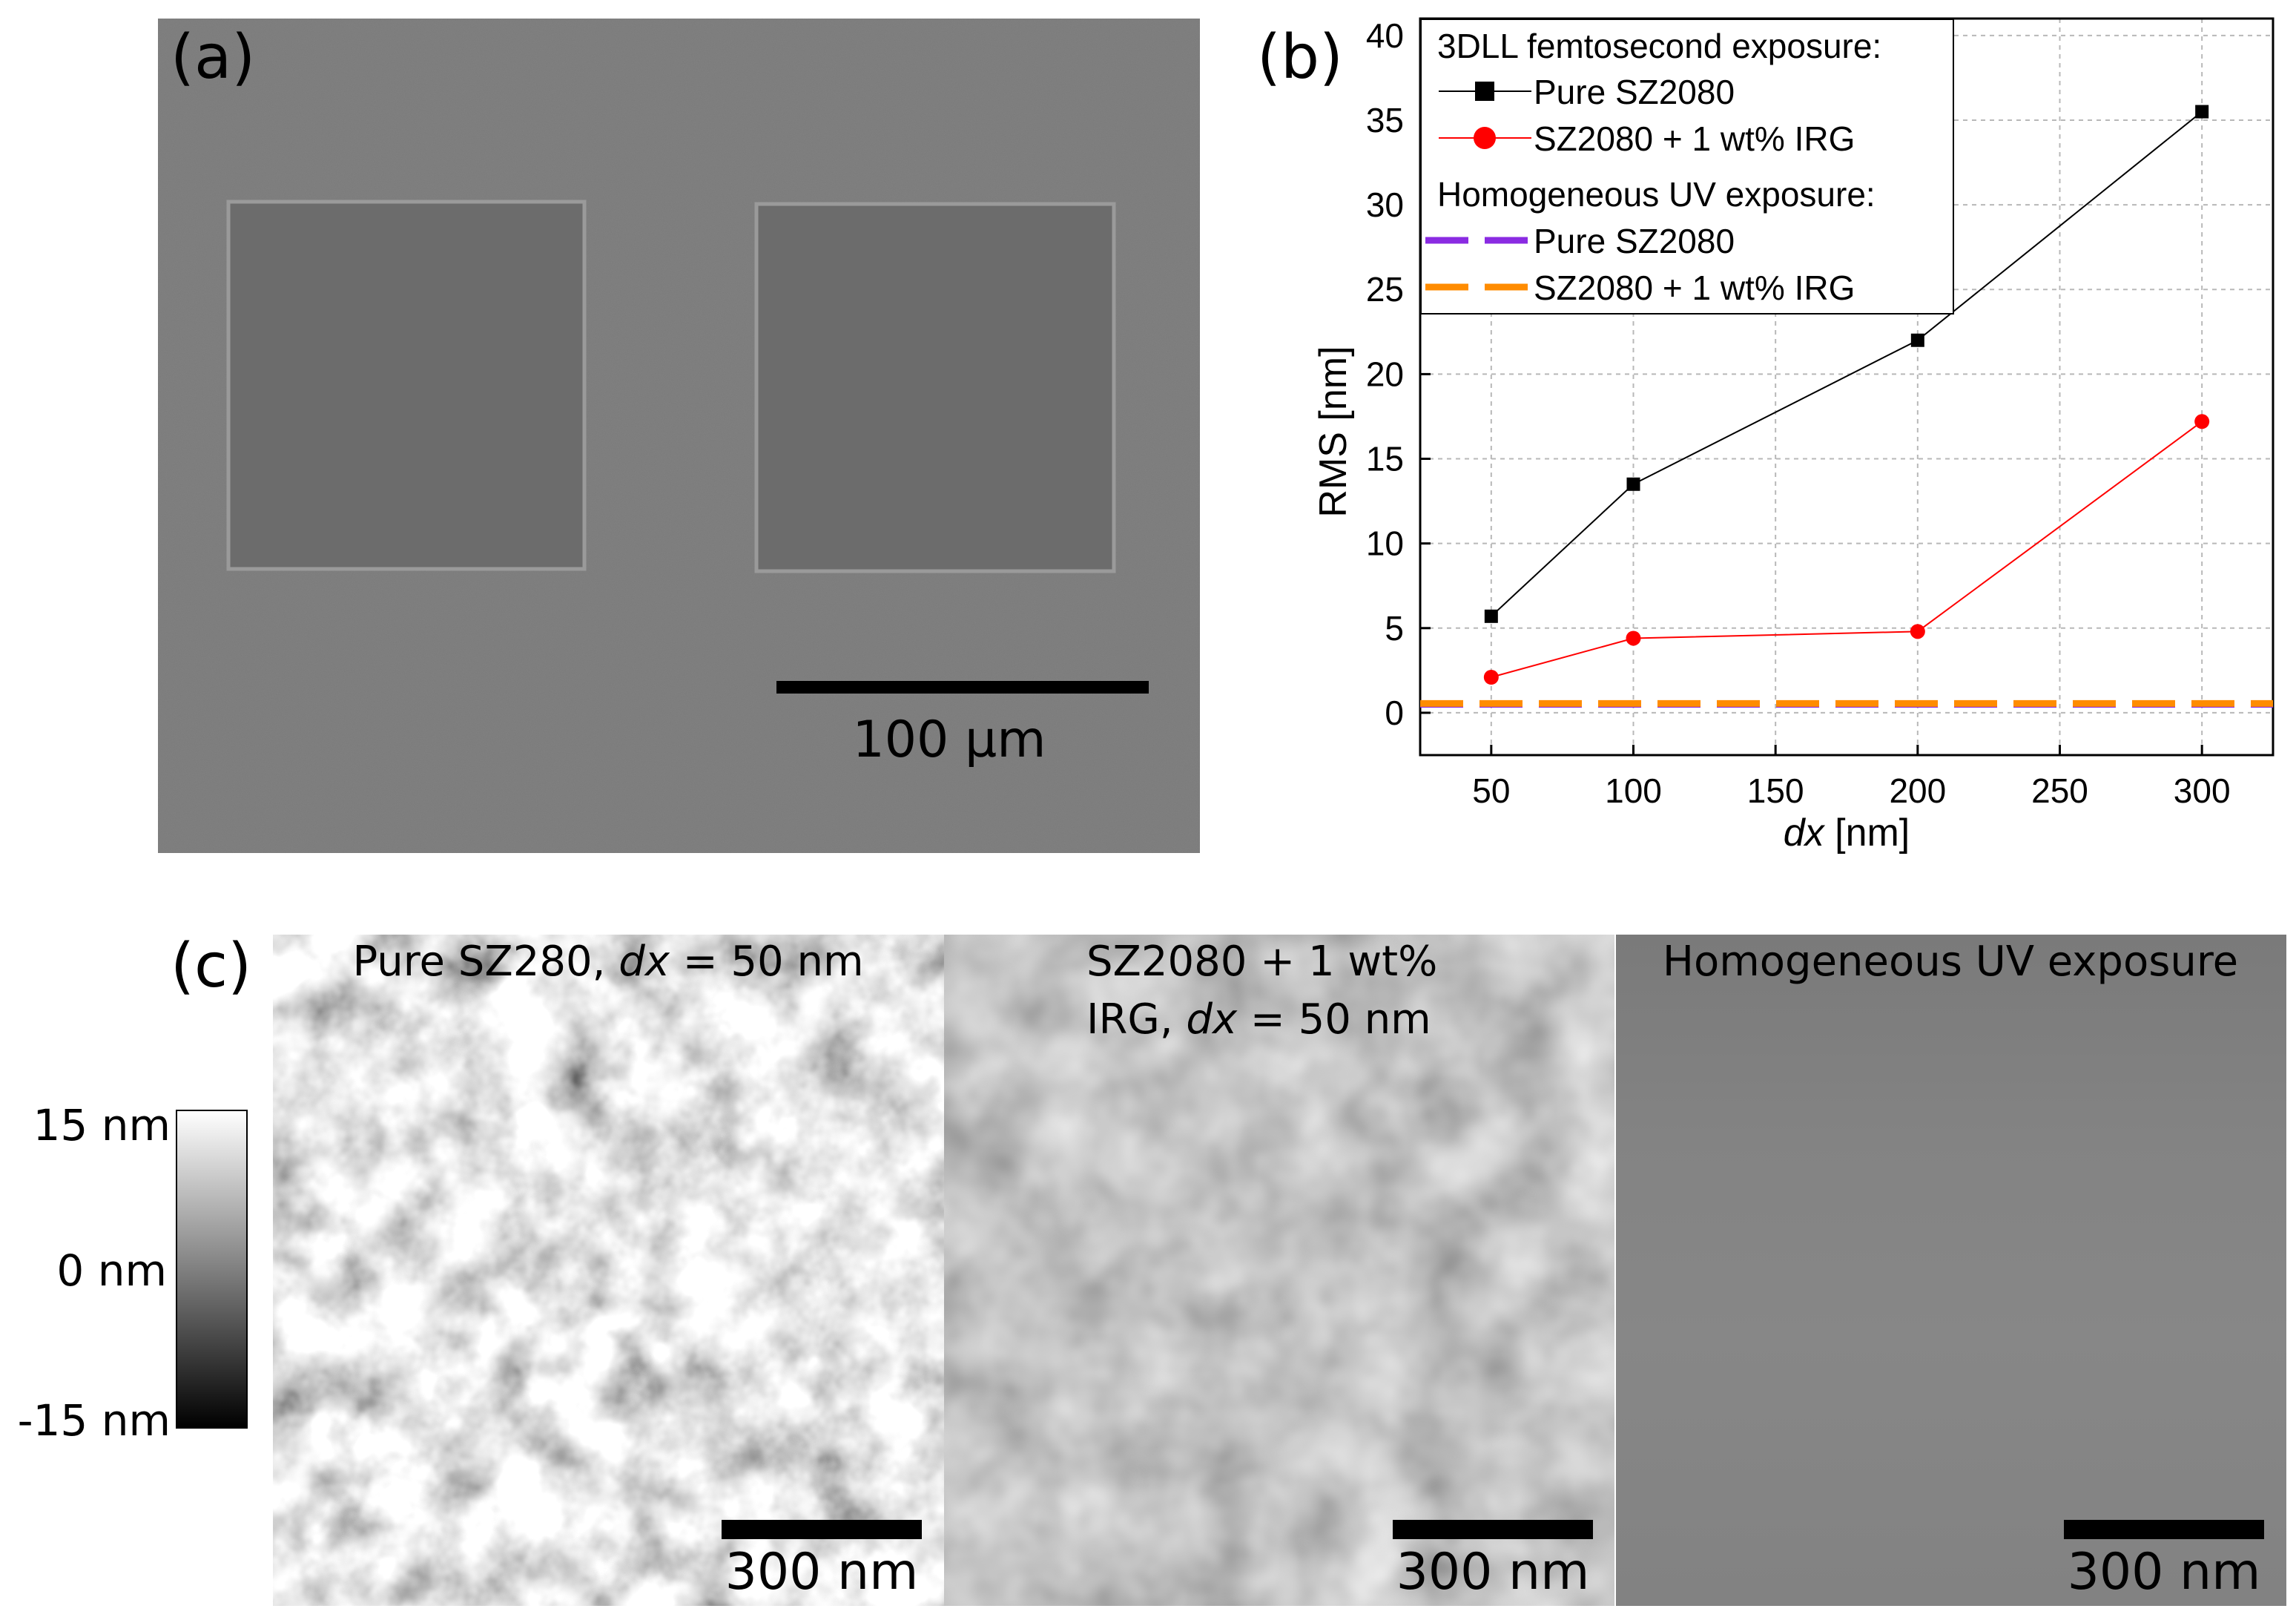  I want to click on colorbar-mid-label: 0 nm, so click(112, 1270).